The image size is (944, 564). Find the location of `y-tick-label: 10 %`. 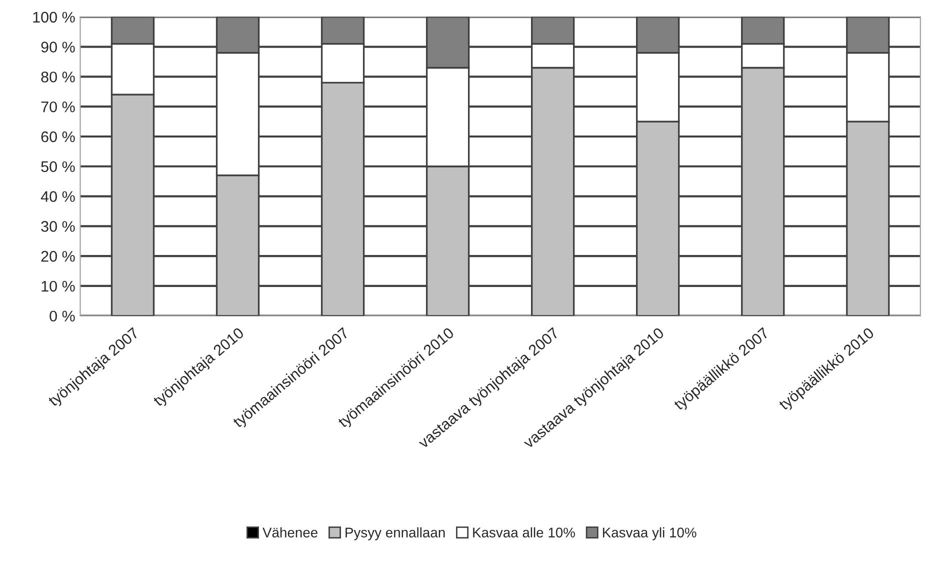

y-tick-label: 10 % is located at coordinates (58, 286).